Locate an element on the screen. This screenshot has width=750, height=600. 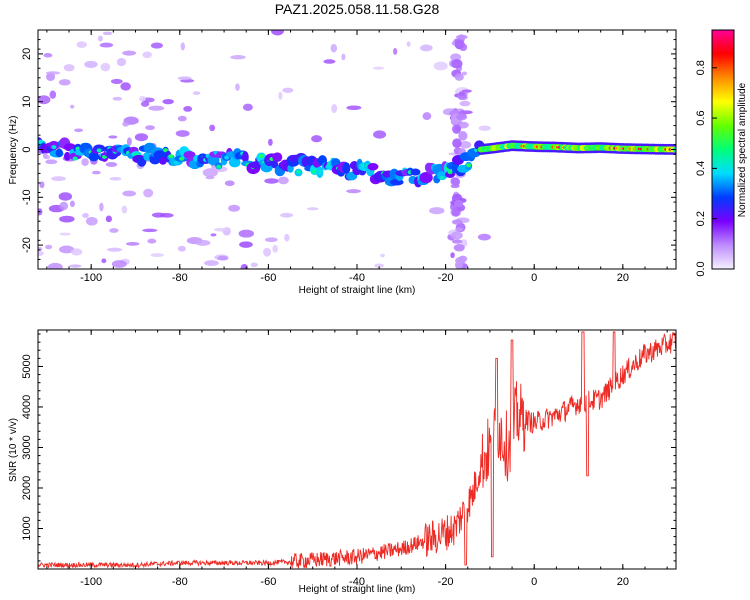
spec-ylabel: Frequency (Hz) is located at coordinates (13, 150).